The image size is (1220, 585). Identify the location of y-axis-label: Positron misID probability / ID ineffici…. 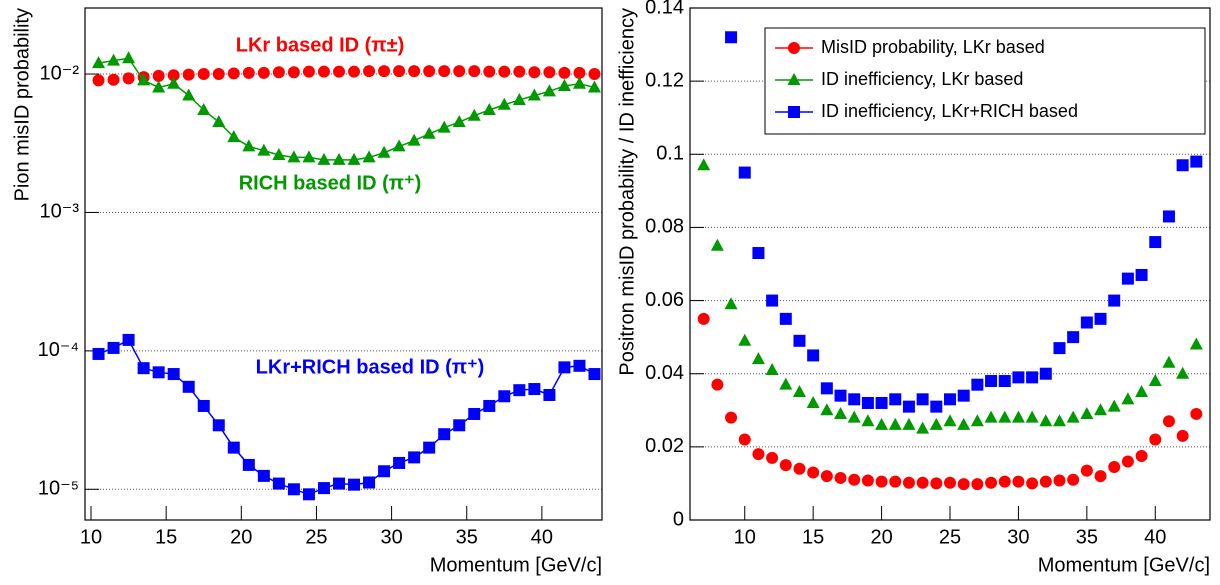
(627, 192).